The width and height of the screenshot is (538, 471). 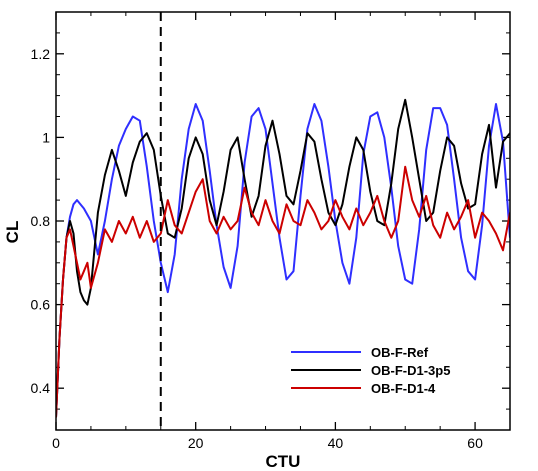 What do you see at coordinates (56, 443) in the screenshot?
I see `x-tick-label: 0` at bounding box center [56, 443].